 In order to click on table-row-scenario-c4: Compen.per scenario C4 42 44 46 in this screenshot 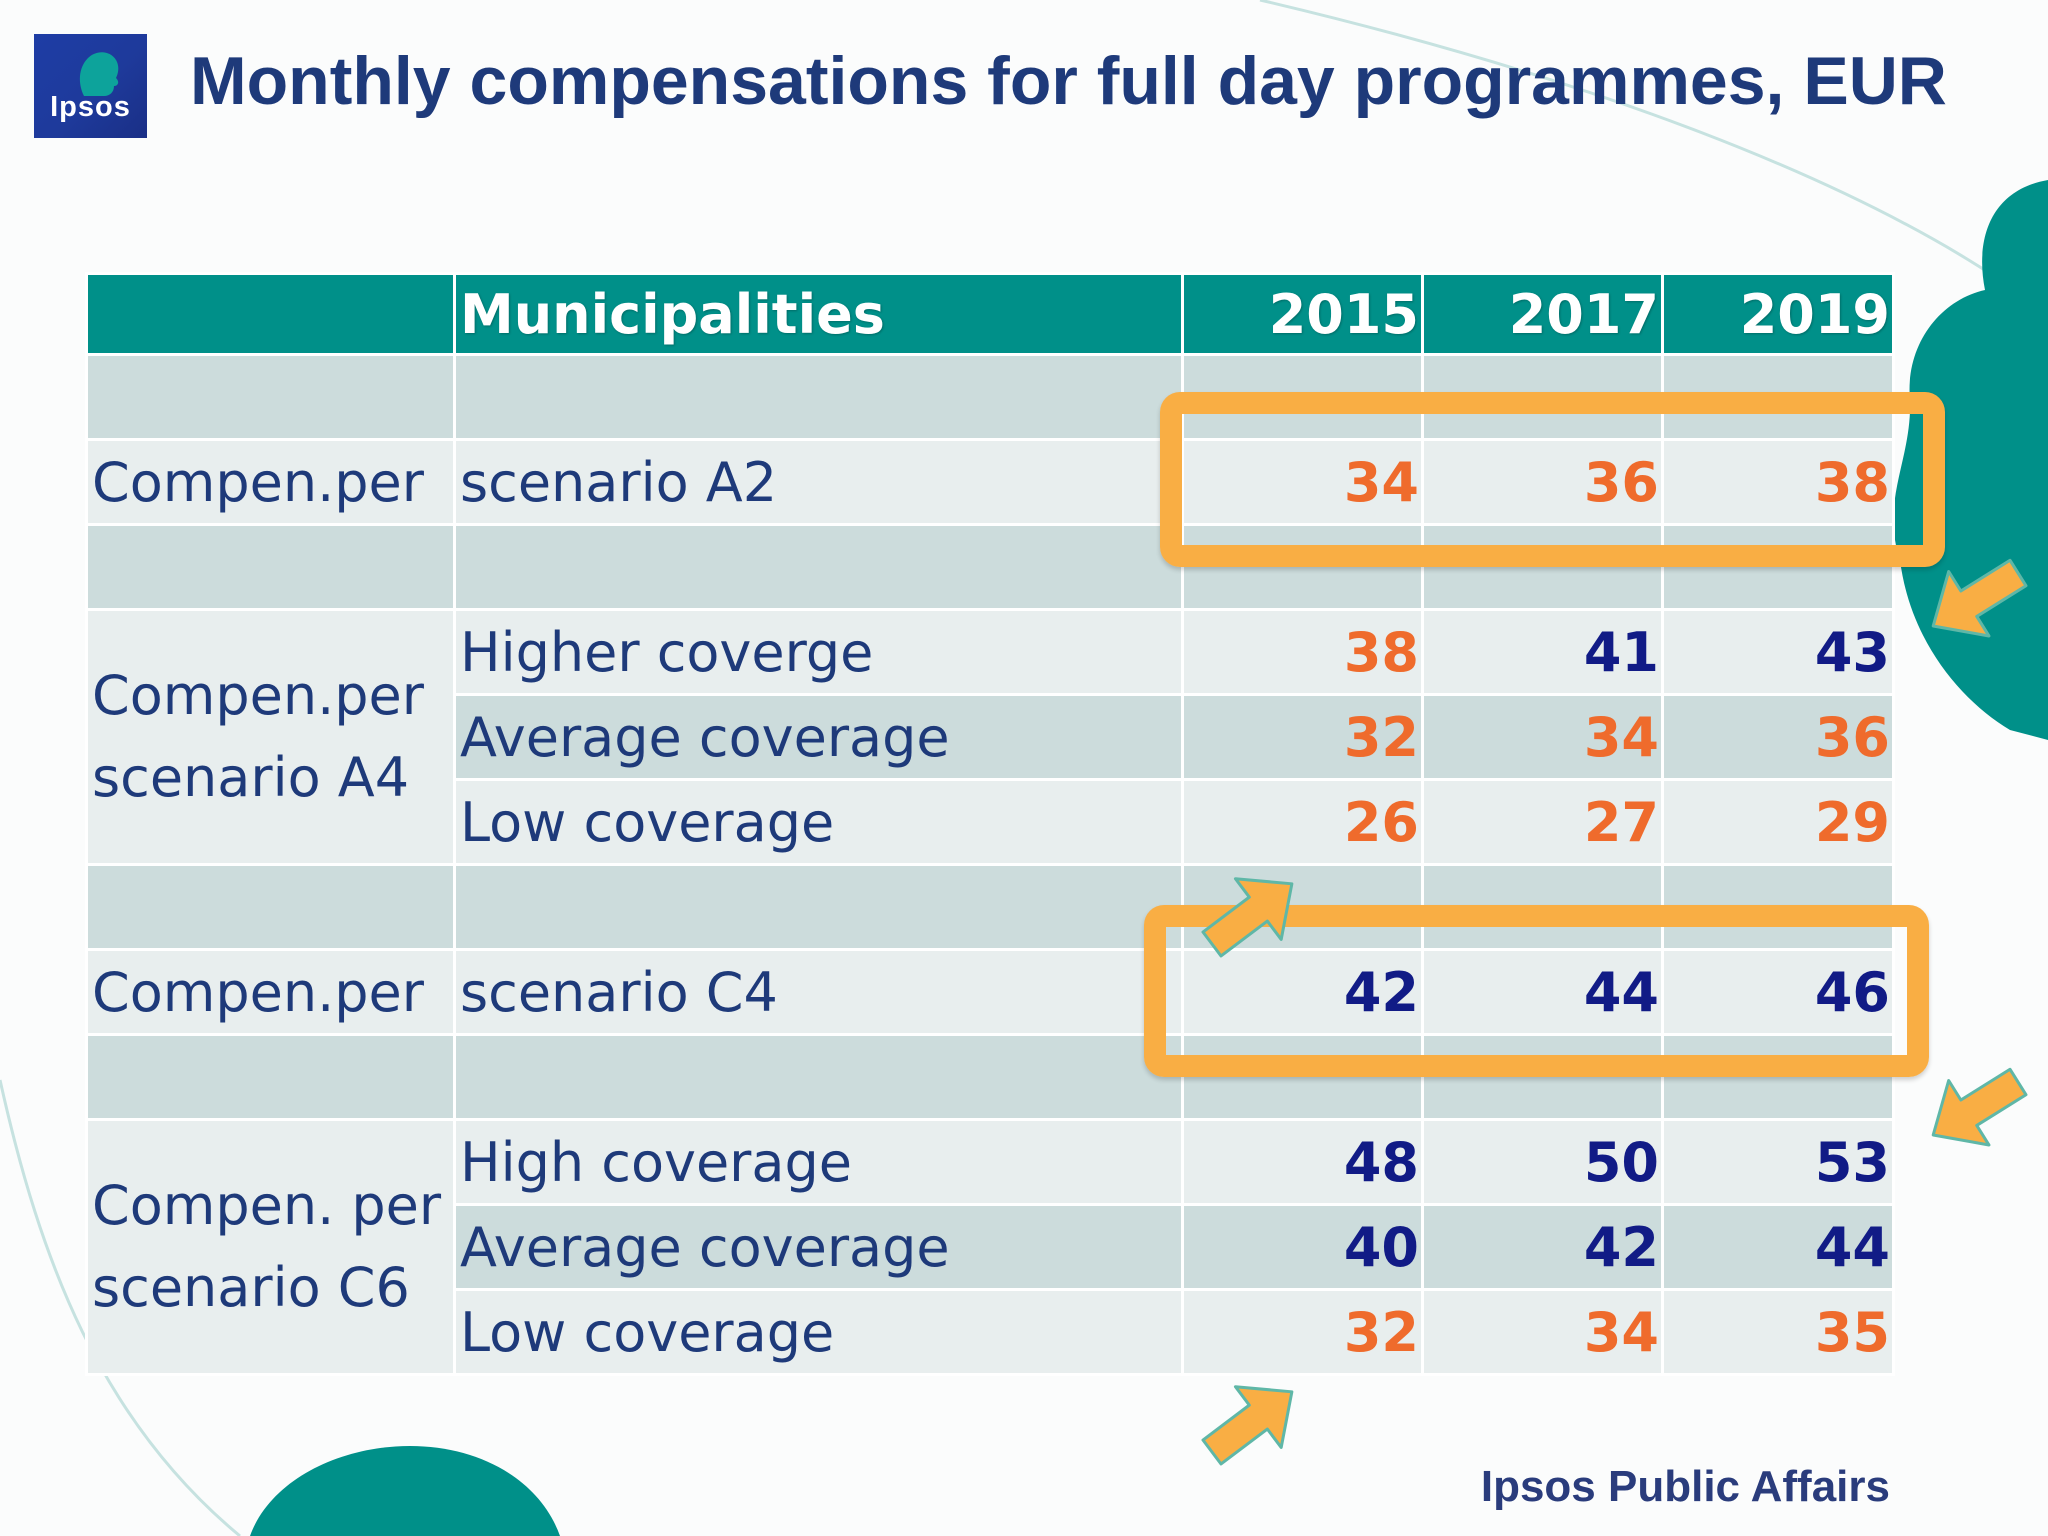, I will do `click(990, 992)`.